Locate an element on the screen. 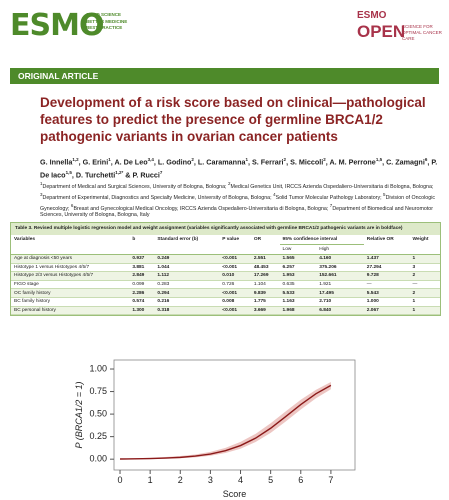  table-cell: 1.565 is located at coordinates (298, 259).